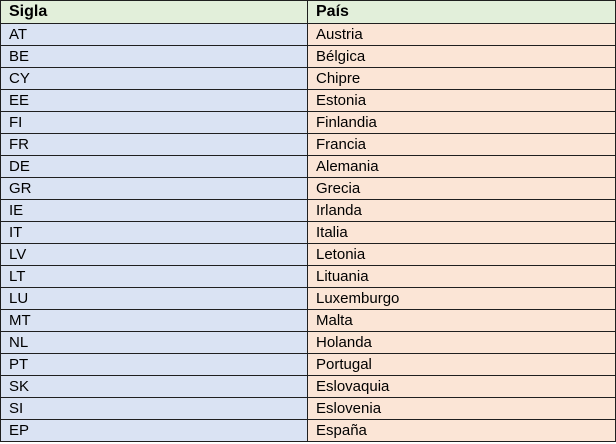 This screenshot has height=444, width=616. I want to click on pais-cell: Alemania, so click(461, 166).